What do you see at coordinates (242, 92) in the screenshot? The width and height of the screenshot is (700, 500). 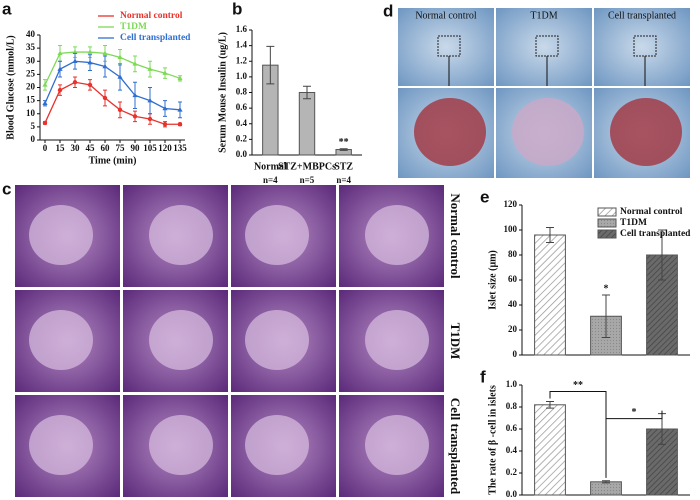 I see `y-tick-label: 0.8` at bounding box center [242, 92].